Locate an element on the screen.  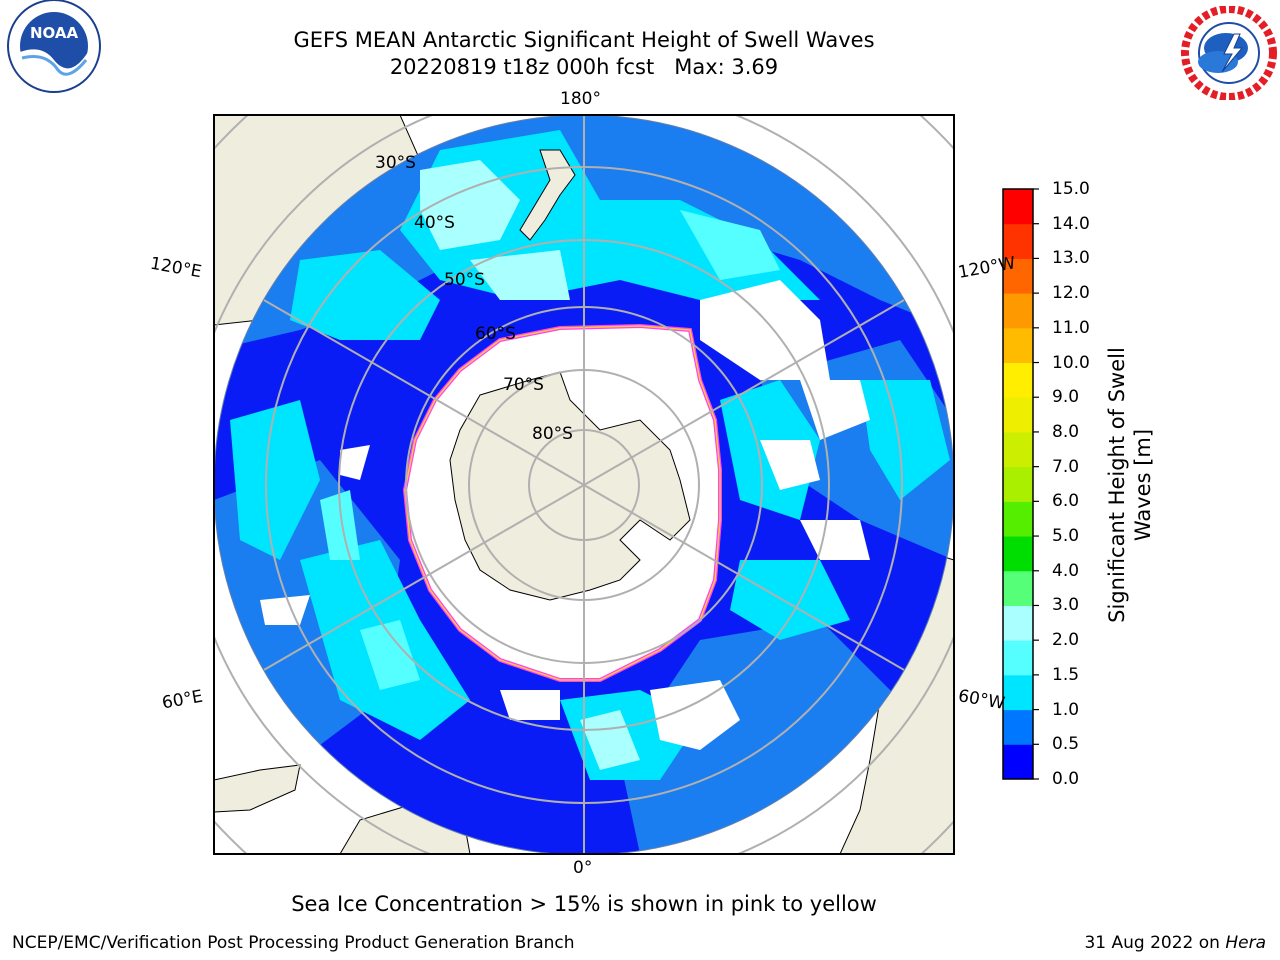
colorbar-tick-label: 14.0 is located at coordinates (1071, 223).